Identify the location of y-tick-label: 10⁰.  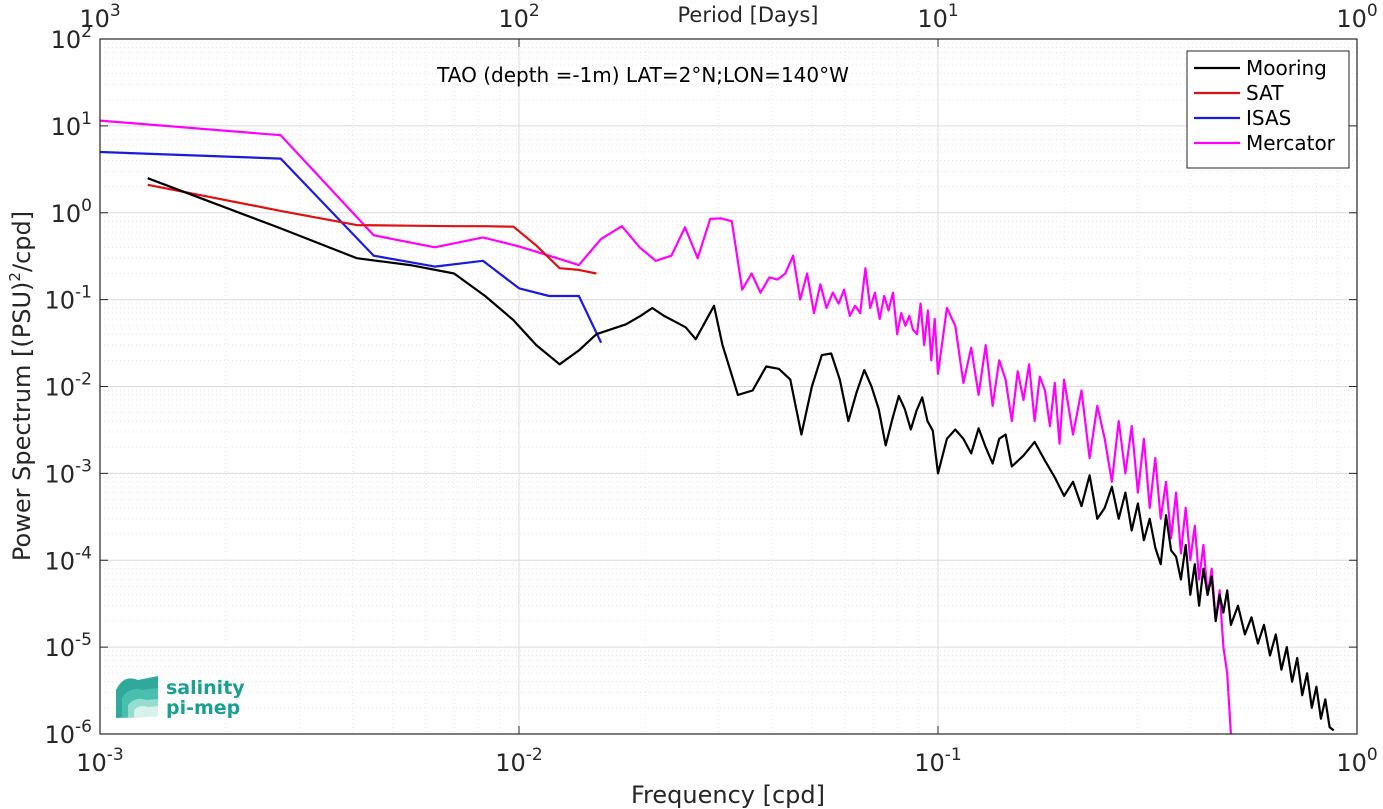
(71, 212).